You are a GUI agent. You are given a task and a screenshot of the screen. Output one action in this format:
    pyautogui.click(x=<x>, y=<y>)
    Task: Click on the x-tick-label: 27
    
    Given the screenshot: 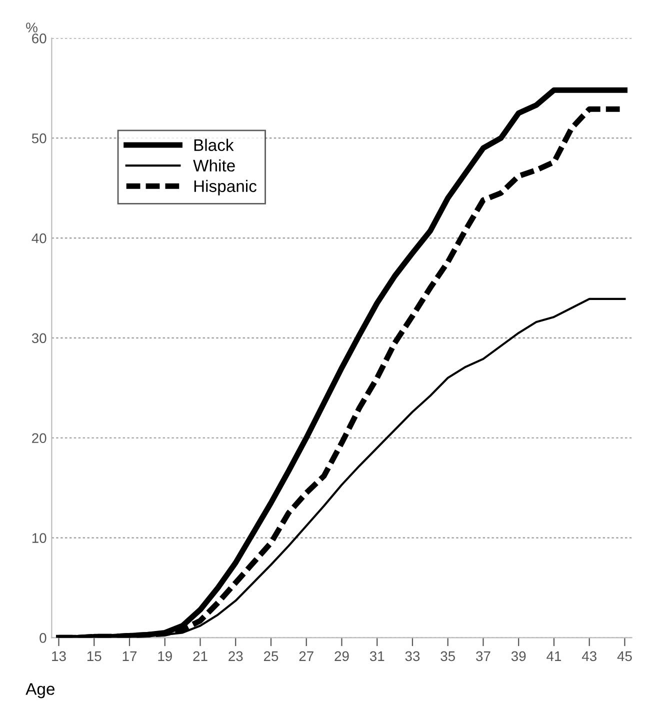 What is the action you would take?
    pyautogui.click(x=306, y=656)
    